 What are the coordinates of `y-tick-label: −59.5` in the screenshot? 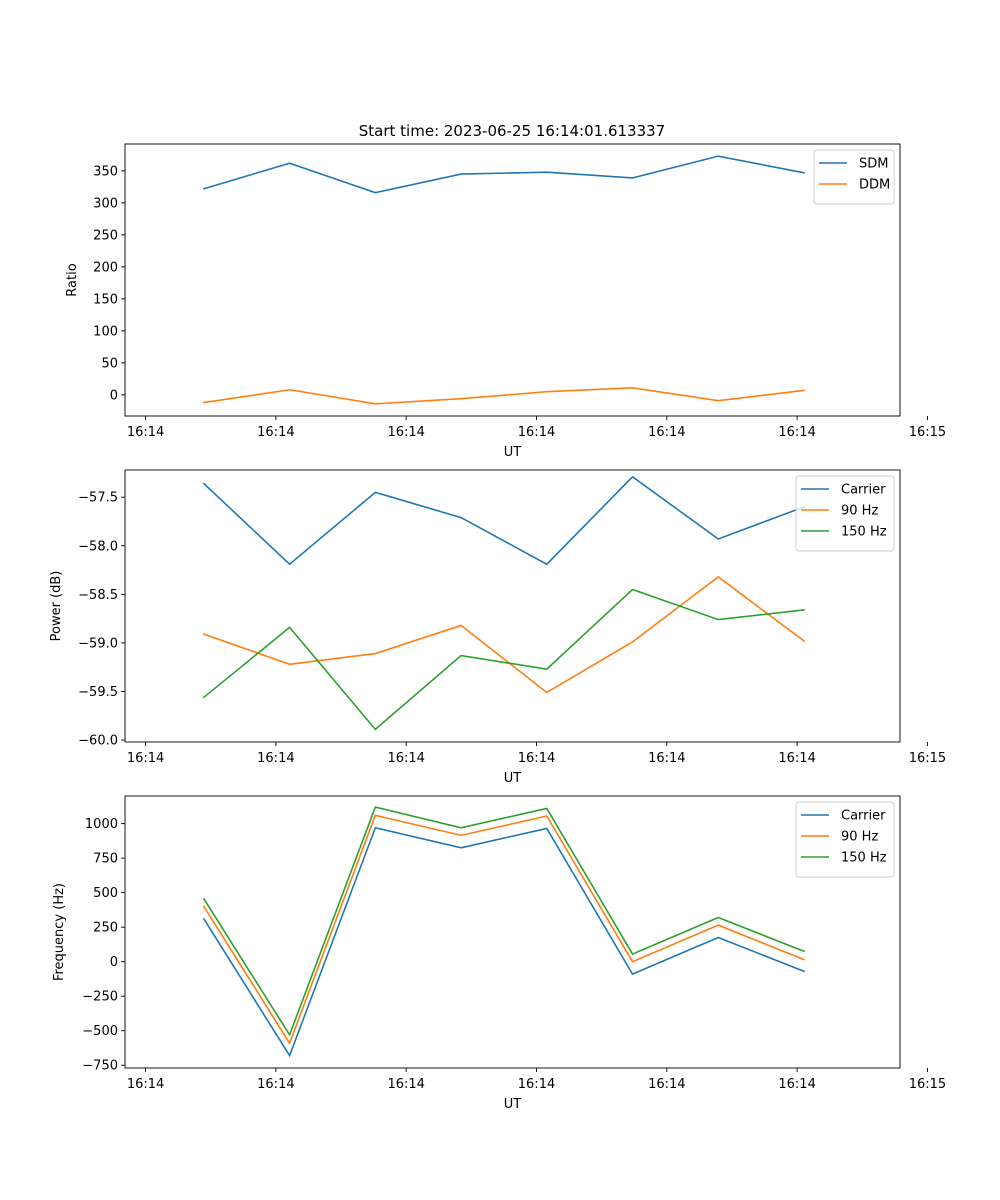 It's located at (98, 692).